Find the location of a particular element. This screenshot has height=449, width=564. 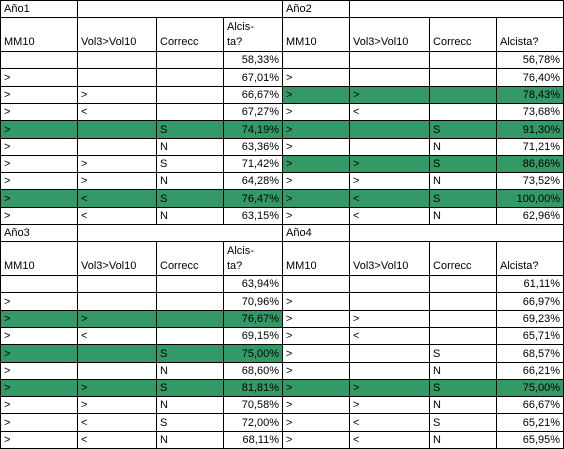

cell-mm10 is located at coordinates (316, 284).